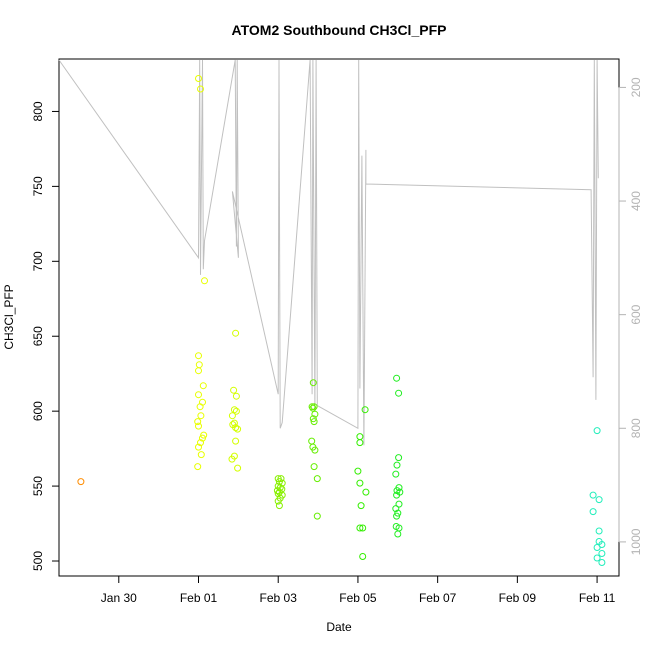  What do you see at coordinates (636, 428) in the screenshot?
I see `secondary-y-tick-label: 800` at bounding box center [636, 428].